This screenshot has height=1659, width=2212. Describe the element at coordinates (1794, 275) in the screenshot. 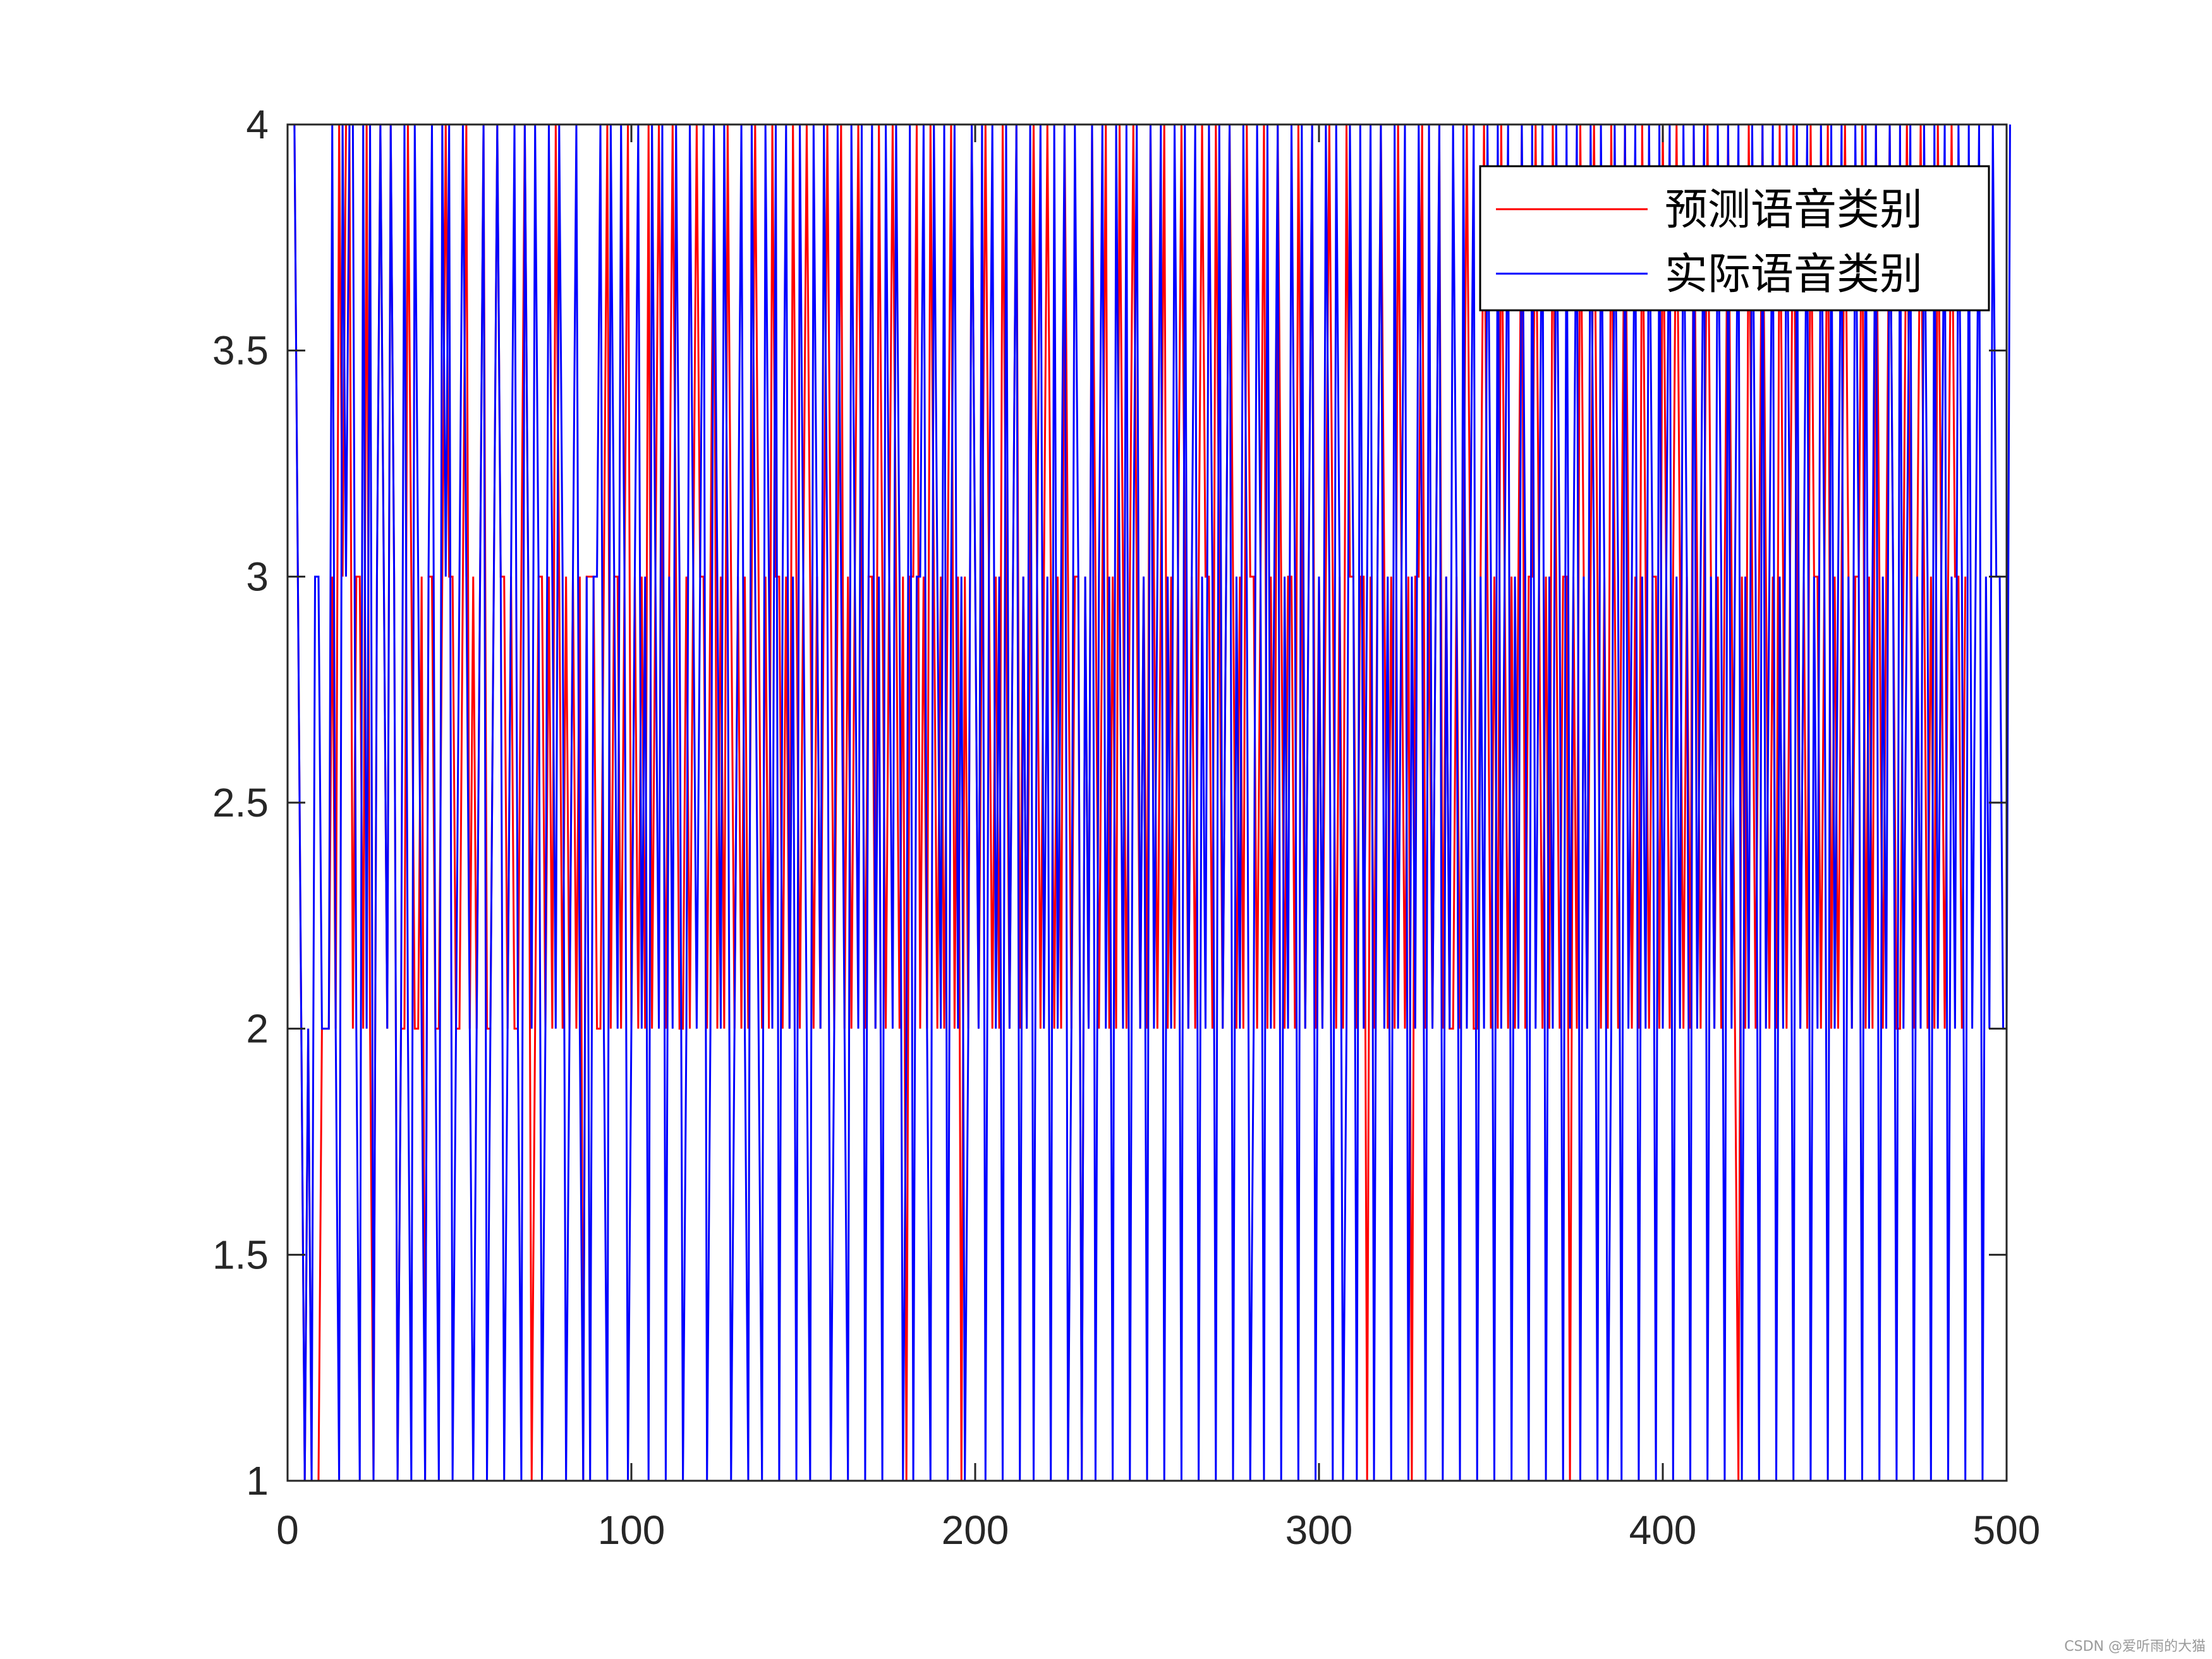

I see `legend-label-actual: 实际语音类别` at that location.